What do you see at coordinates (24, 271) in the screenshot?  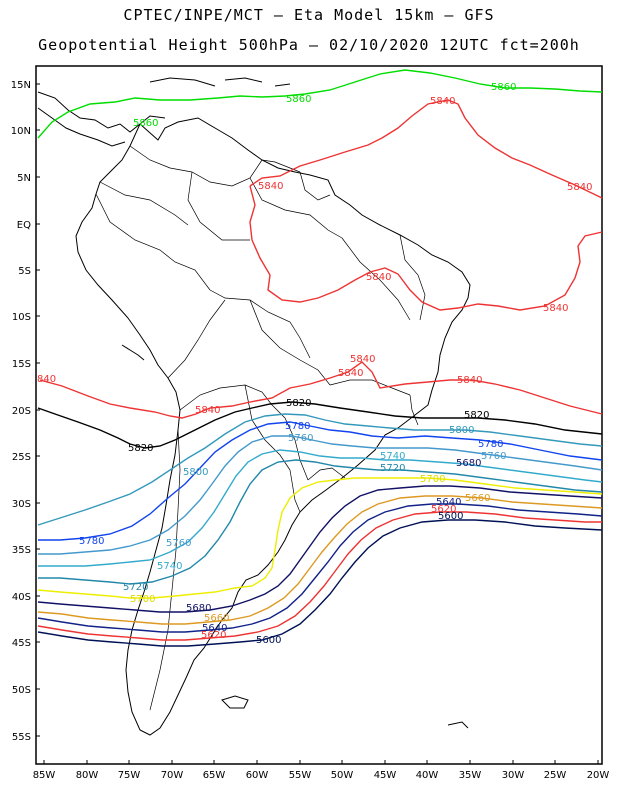 I see `lat-label: 5S` at bounding box center [24, 271].